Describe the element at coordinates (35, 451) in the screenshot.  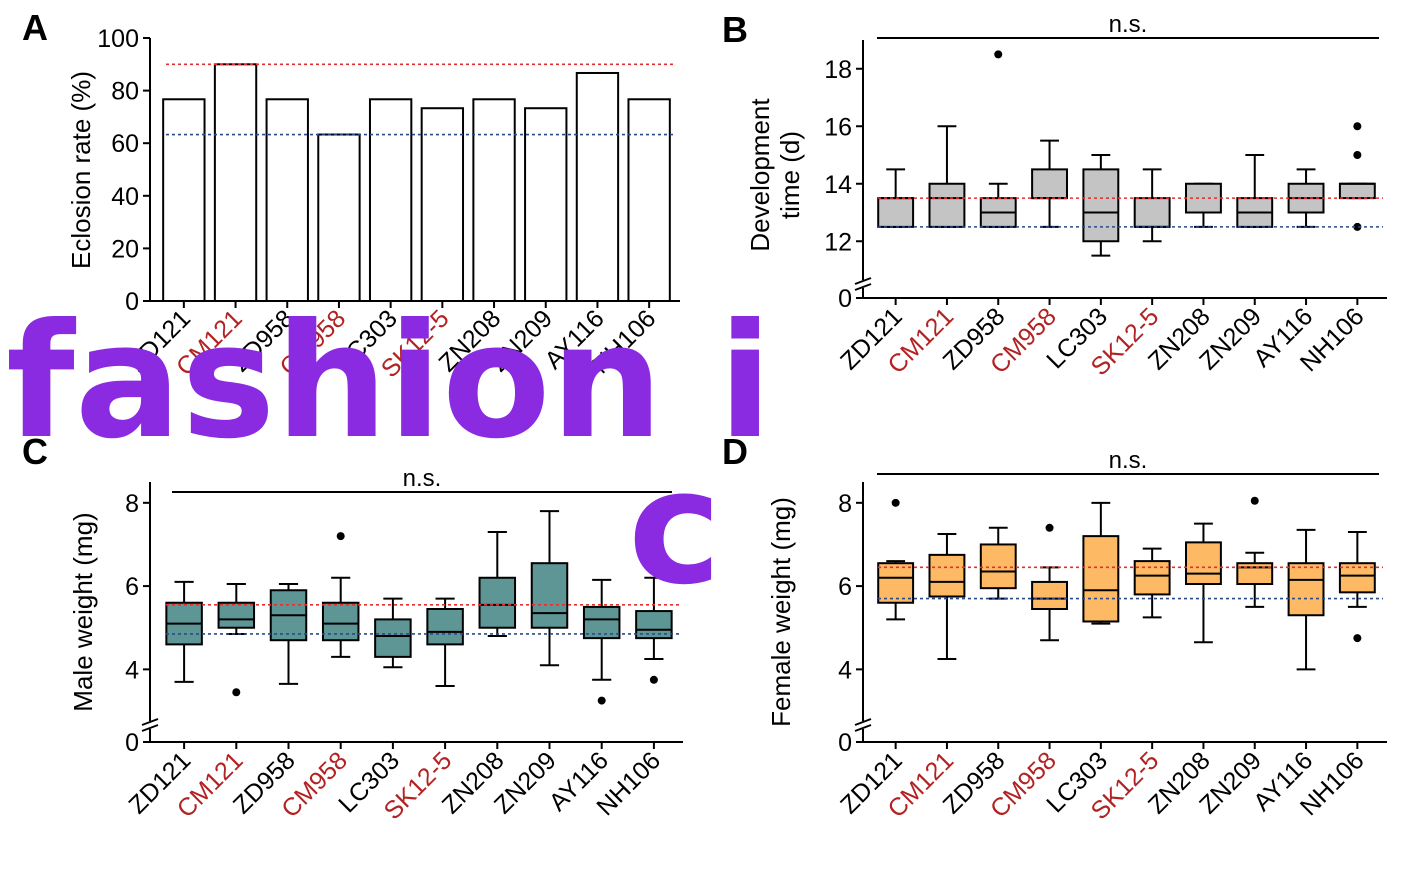
I see `panel-letter: C` at that location.